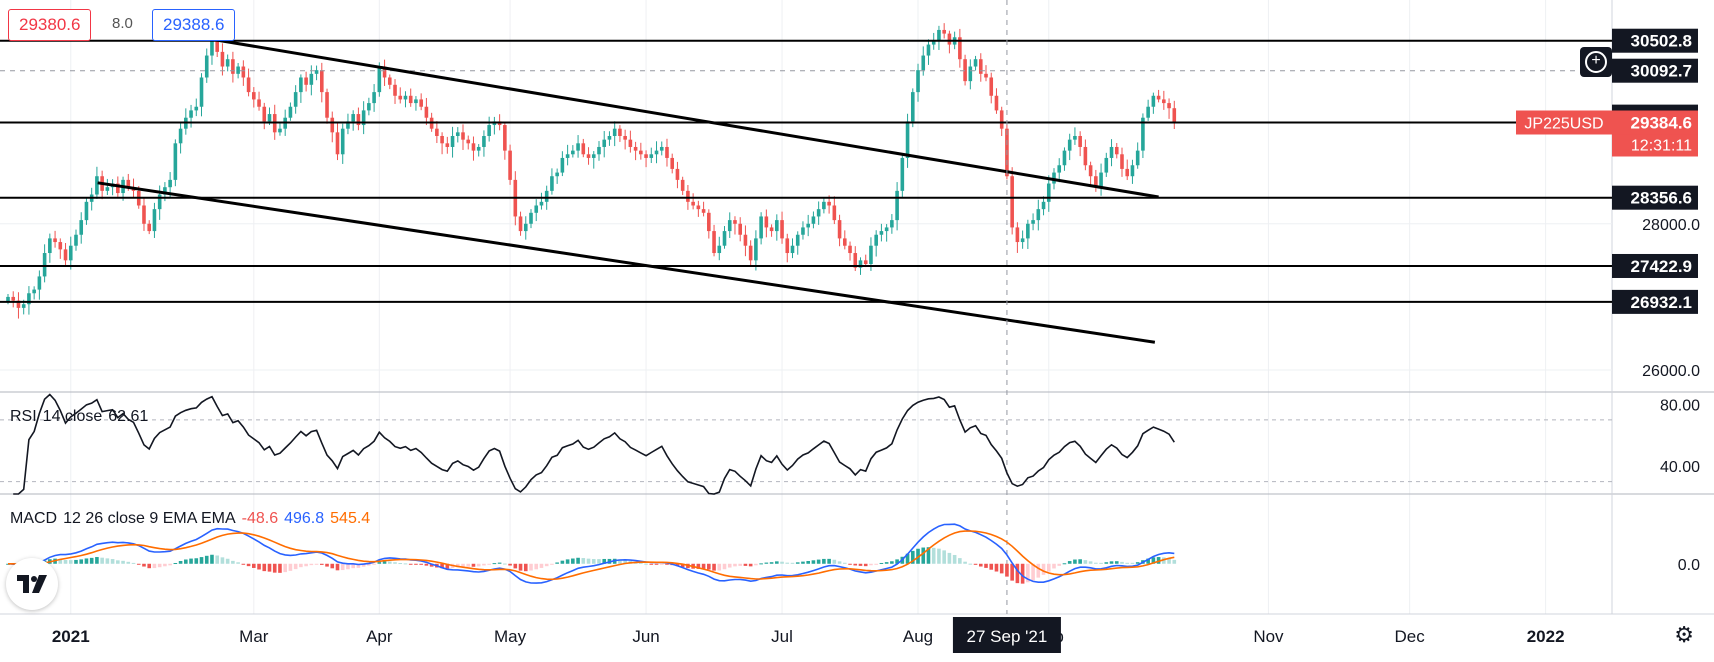 The width and height of the screenshot is (1714, 662). Describe the element at coordinates (591, 555) in the screenshot. I see `macd-signal-line` at that location.